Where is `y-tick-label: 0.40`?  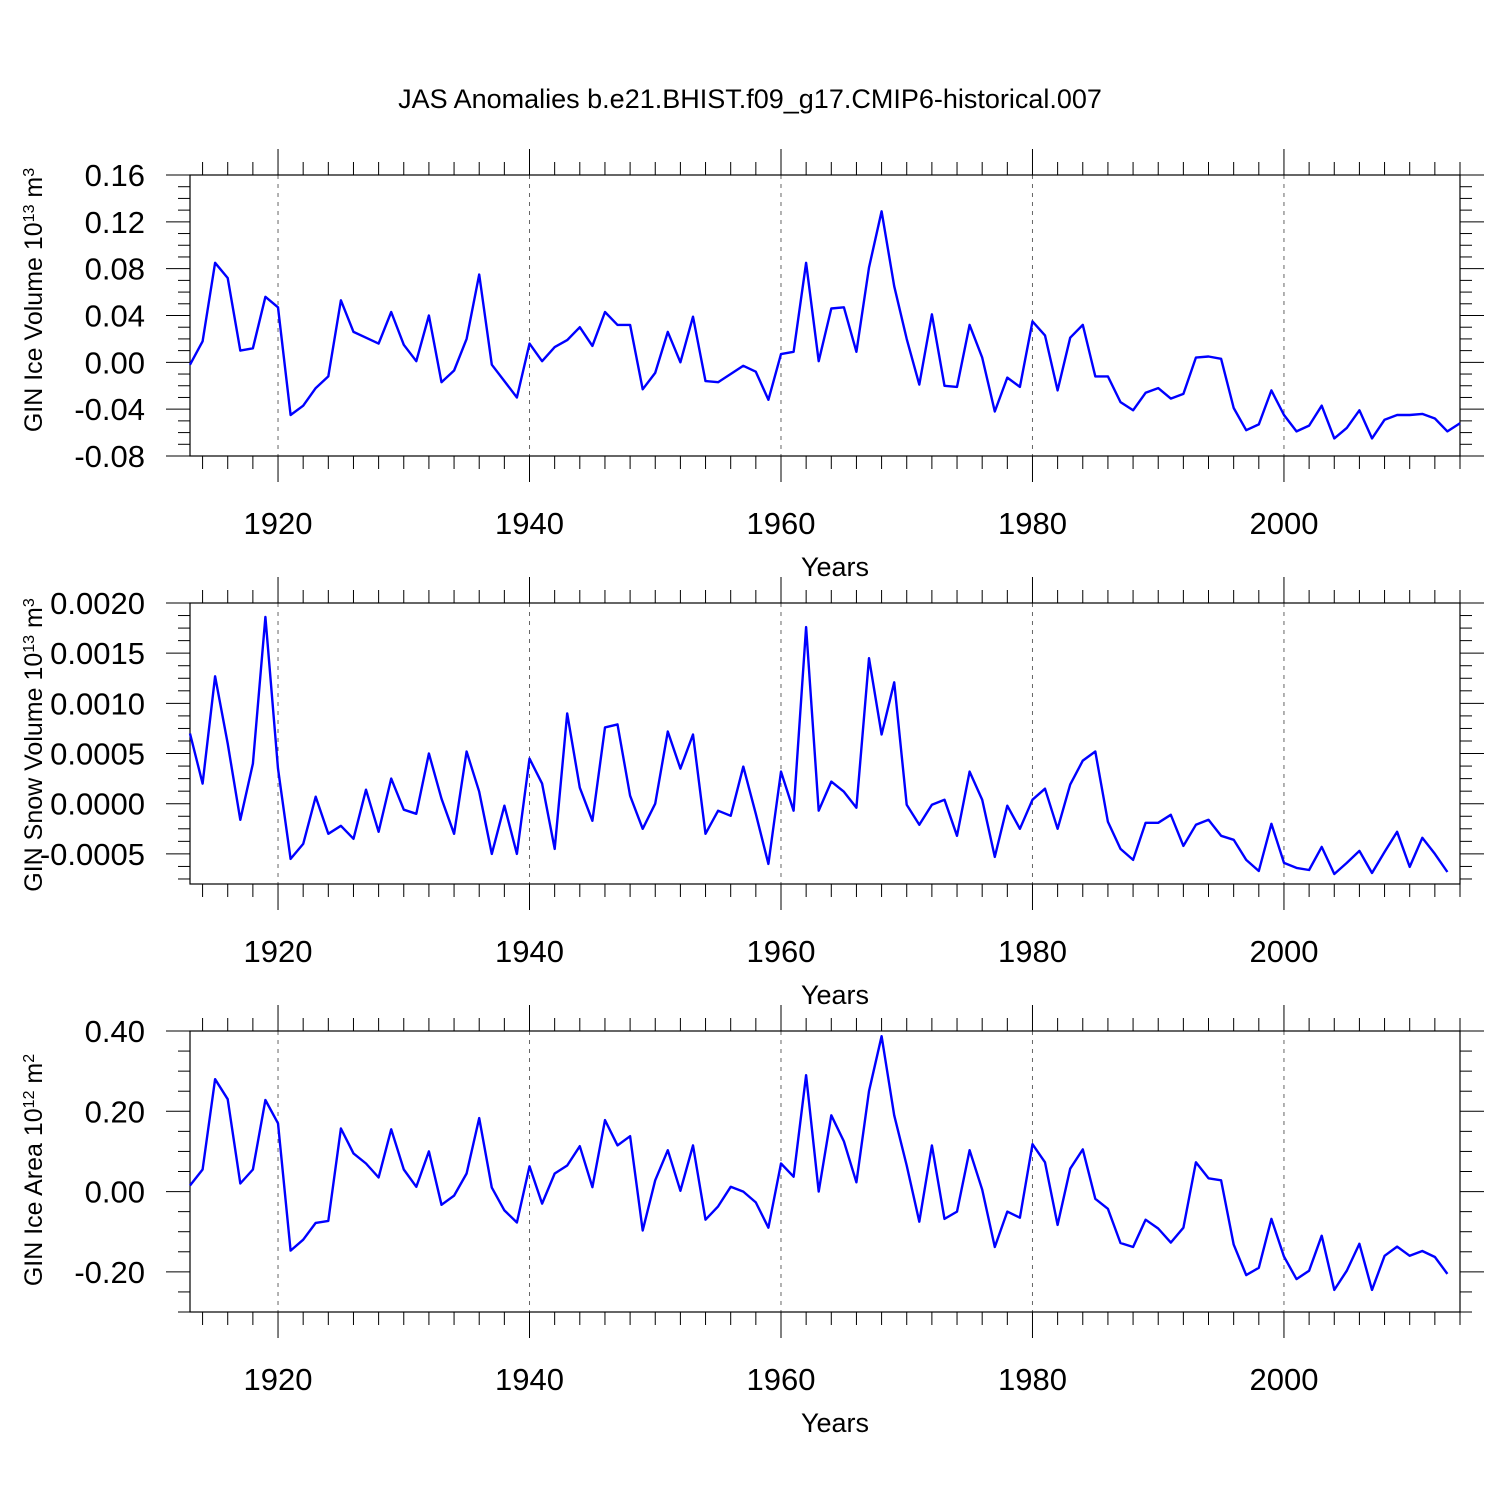
y-tick-label: 0.40 is located at coordinates (115, 1031).